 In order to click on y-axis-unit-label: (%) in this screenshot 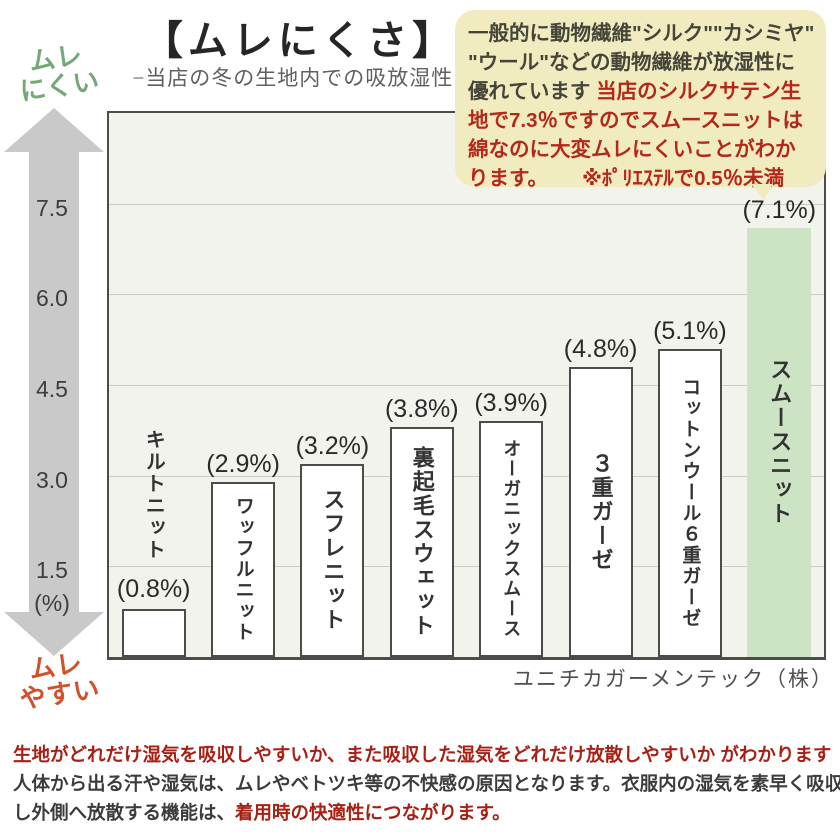, I will do `click(52, 603)`.